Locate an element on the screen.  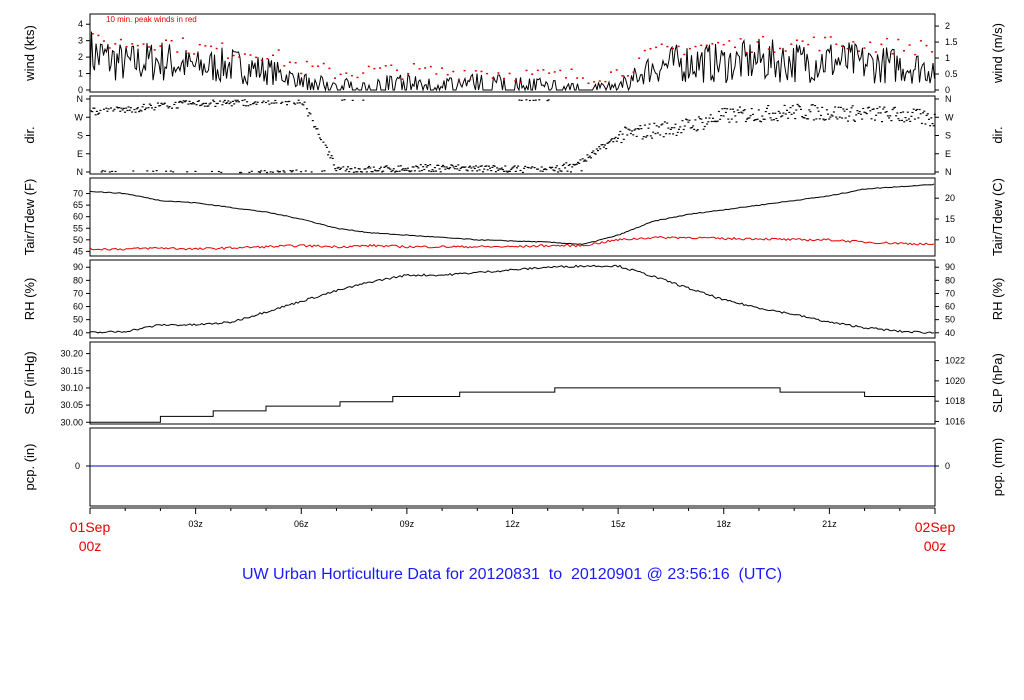
ylabel-left-slp: SLP (inHg) is located at coordinates (29, 382).